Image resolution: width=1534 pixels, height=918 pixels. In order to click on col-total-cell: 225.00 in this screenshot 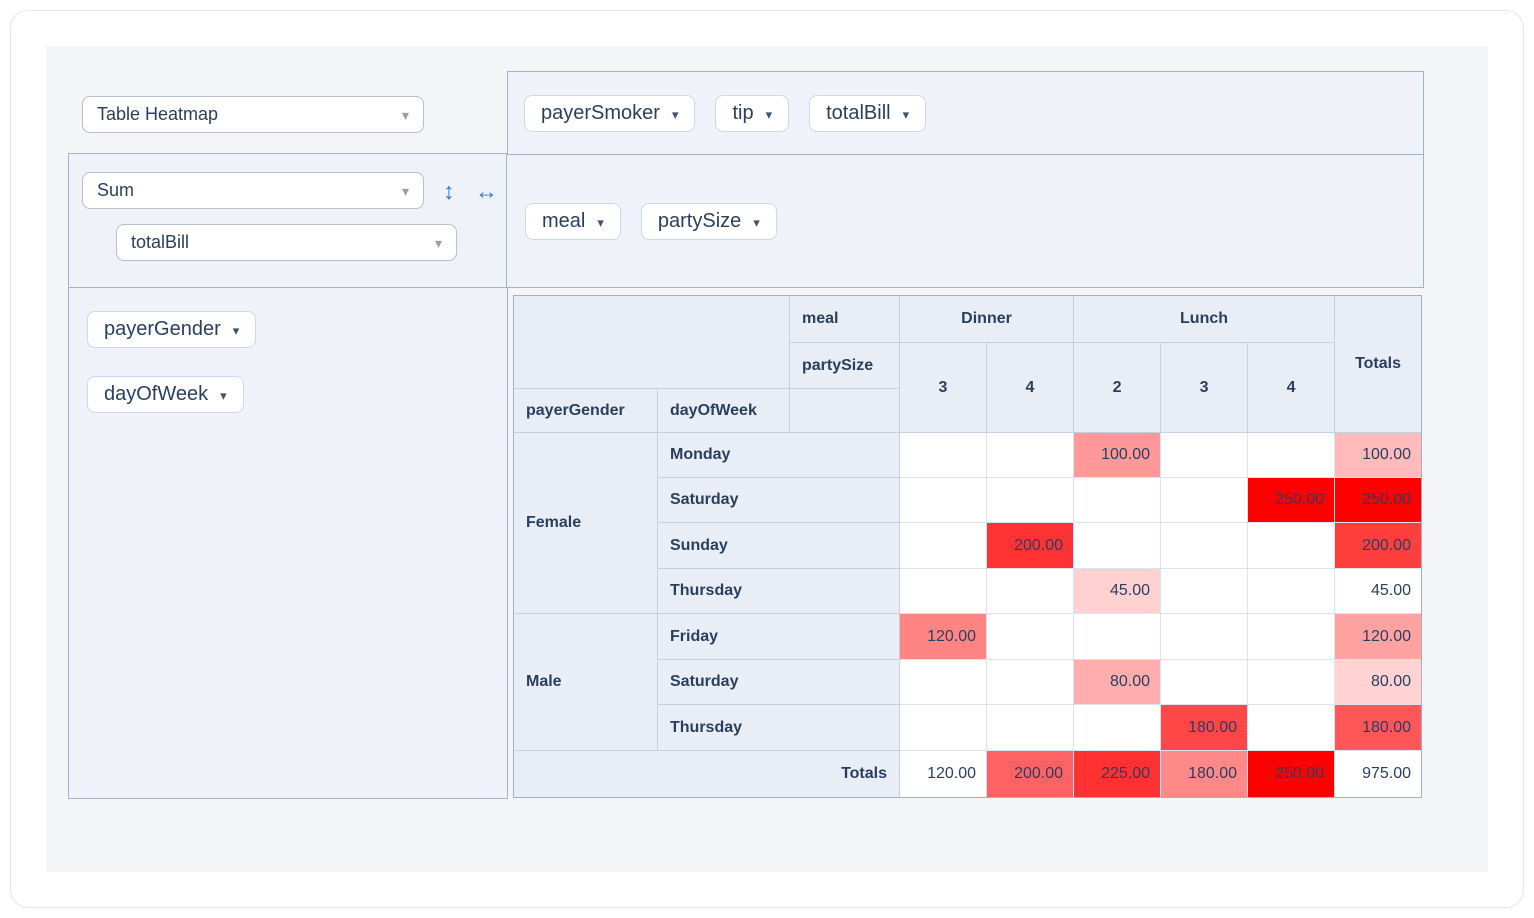, I will do `click(1118, 774)`.